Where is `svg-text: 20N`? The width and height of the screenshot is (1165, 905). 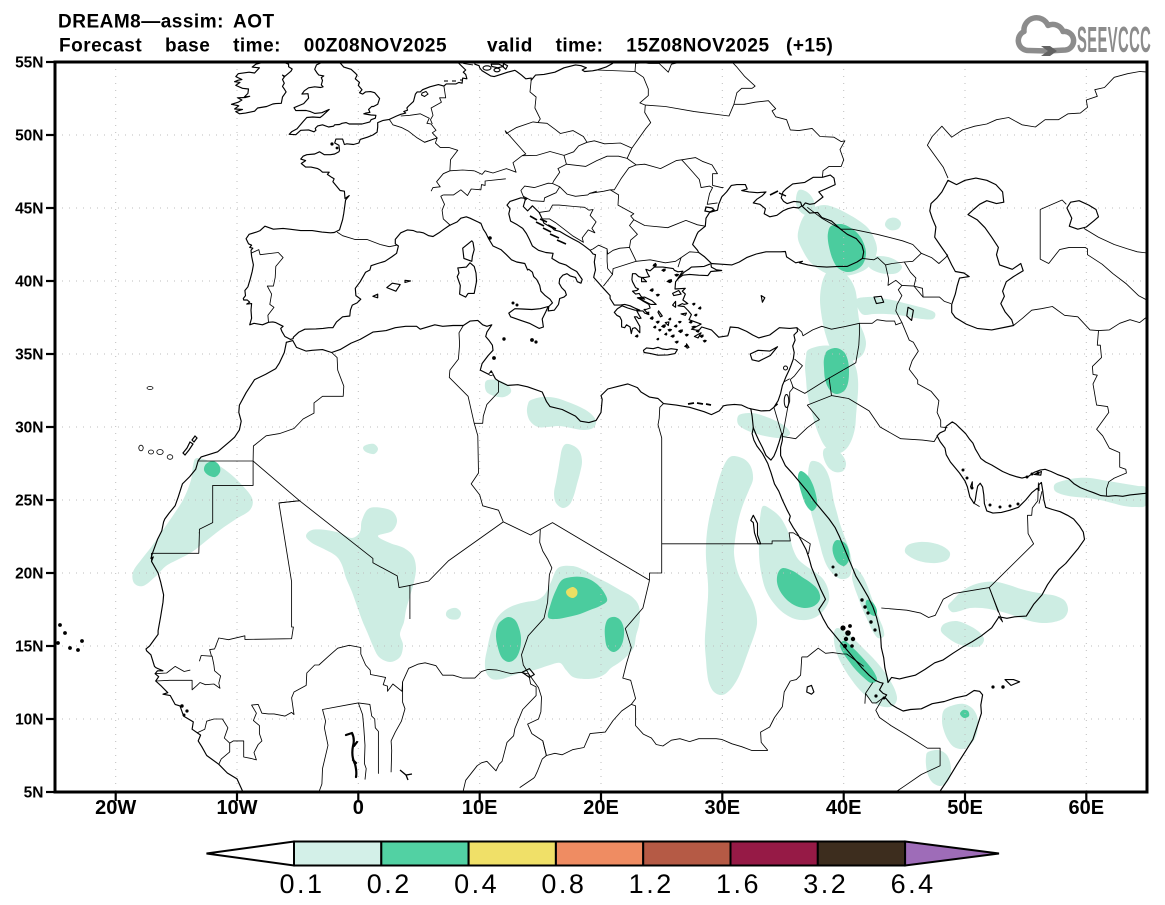
svg-text: 20N is located at coordinates (29, 574).